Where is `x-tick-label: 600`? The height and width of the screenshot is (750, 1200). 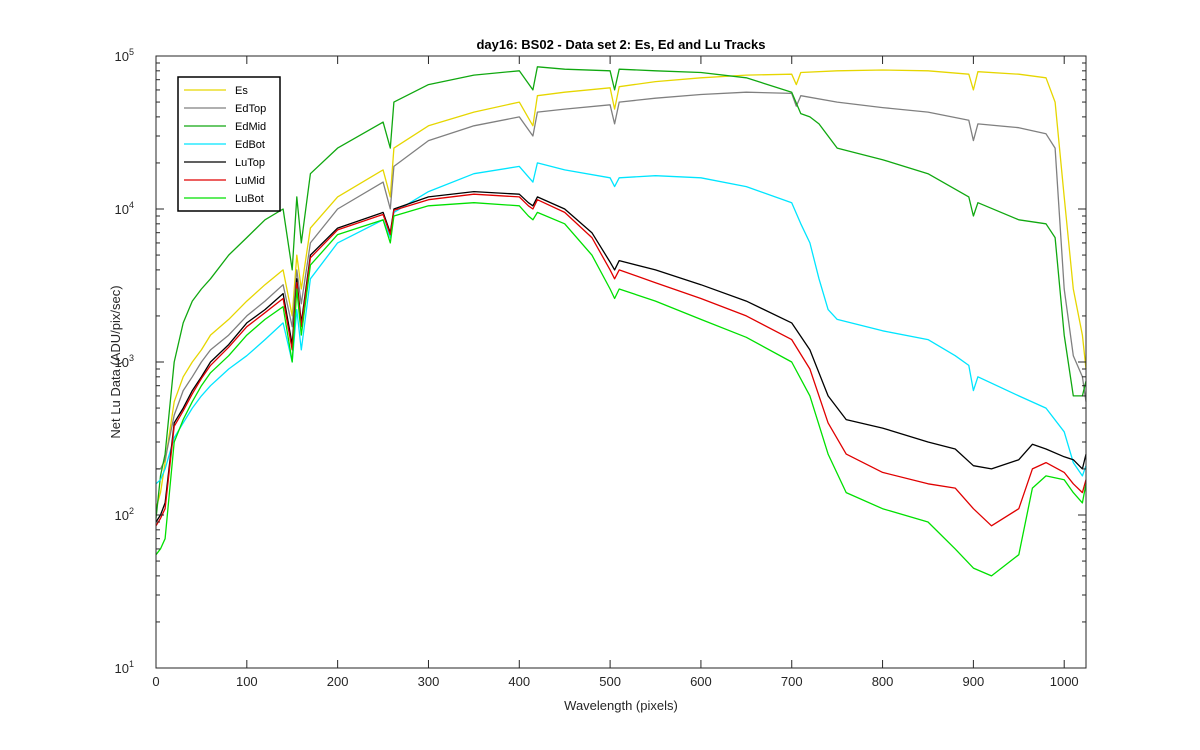 x-tick-label: 600 is located at coordinates (701, 681).